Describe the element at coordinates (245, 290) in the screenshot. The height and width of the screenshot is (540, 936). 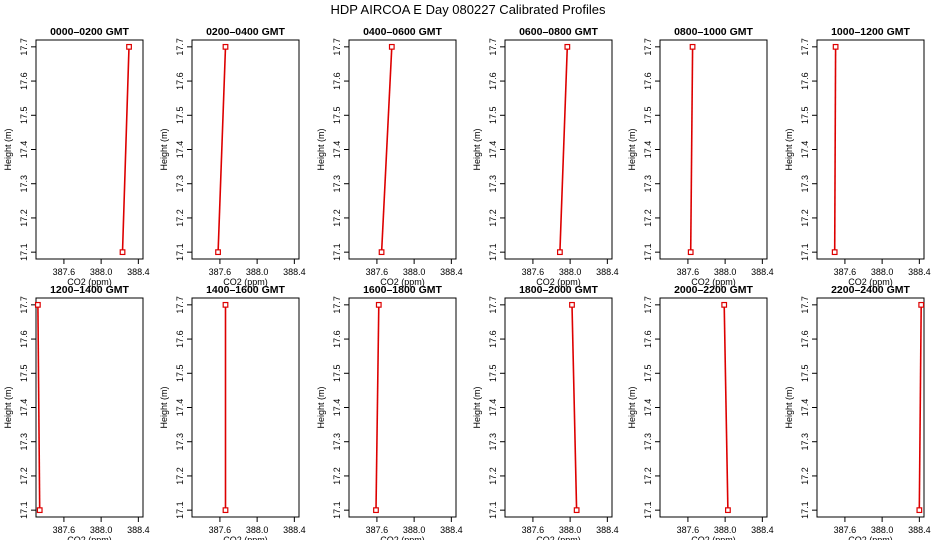
I see `panel-title: 1400–1600 GMT` at that location.